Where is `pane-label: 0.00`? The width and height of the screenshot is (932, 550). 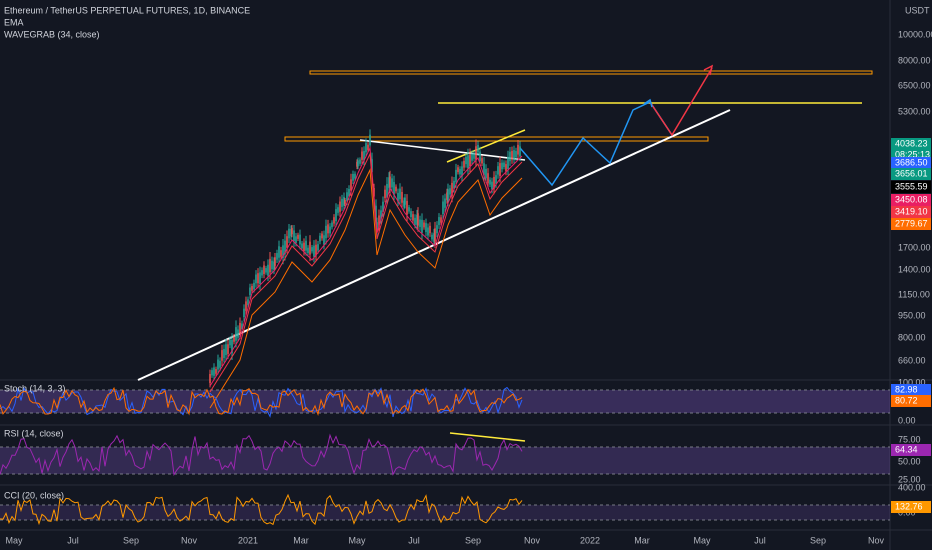 pane-label: 0.00 is located at coordinates (907, 420).